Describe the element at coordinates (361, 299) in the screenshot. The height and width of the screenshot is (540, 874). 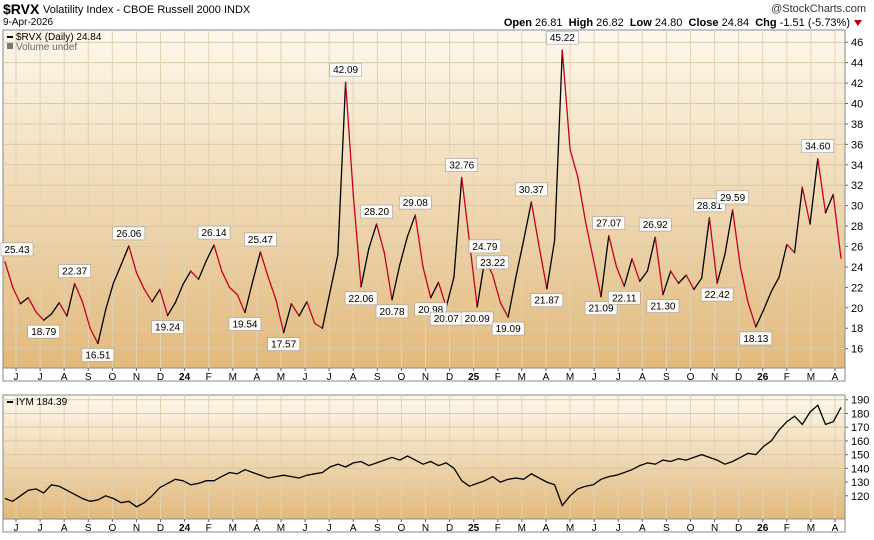
I see `rvx-data-label: 22.06` at that location.